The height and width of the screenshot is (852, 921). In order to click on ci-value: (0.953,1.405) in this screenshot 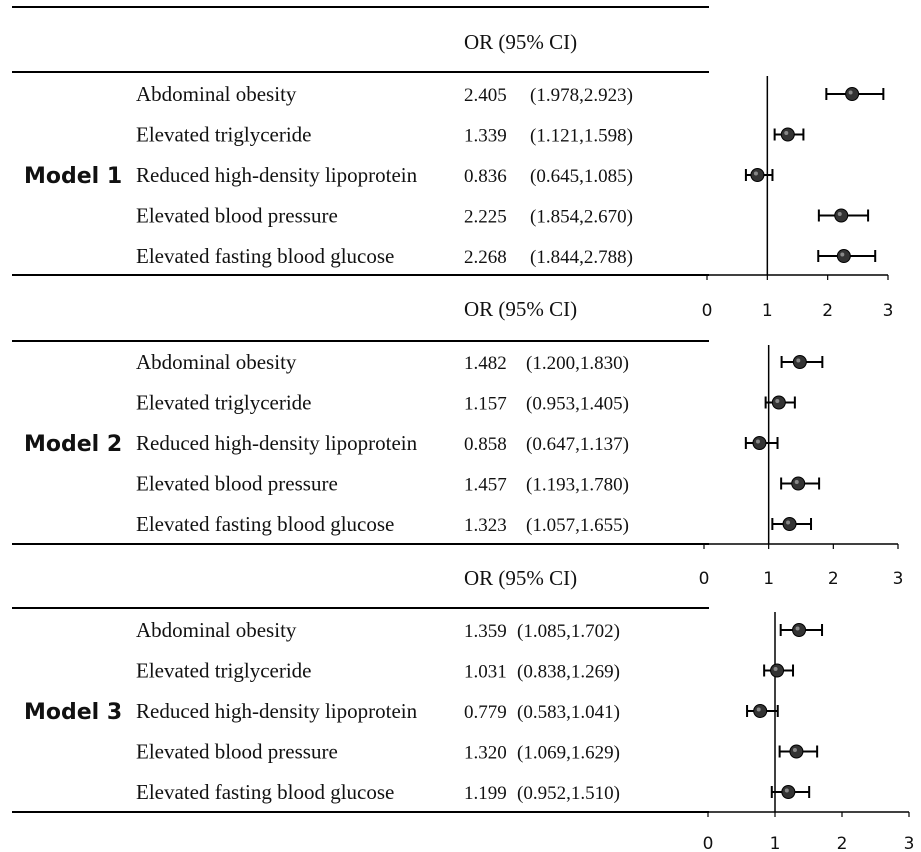, I will do `click(577, 404)`.